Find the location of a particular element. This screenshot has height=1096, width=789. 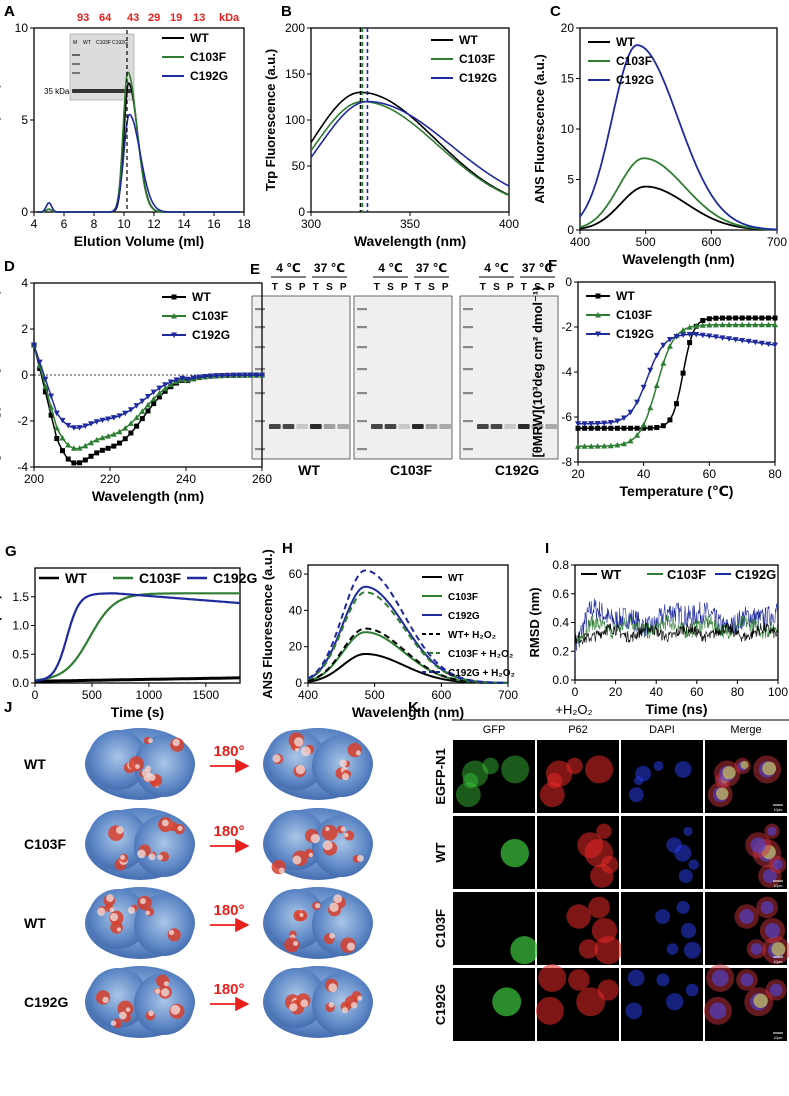

y-tick-label: 0.8 is located at coordinates (560, 565).